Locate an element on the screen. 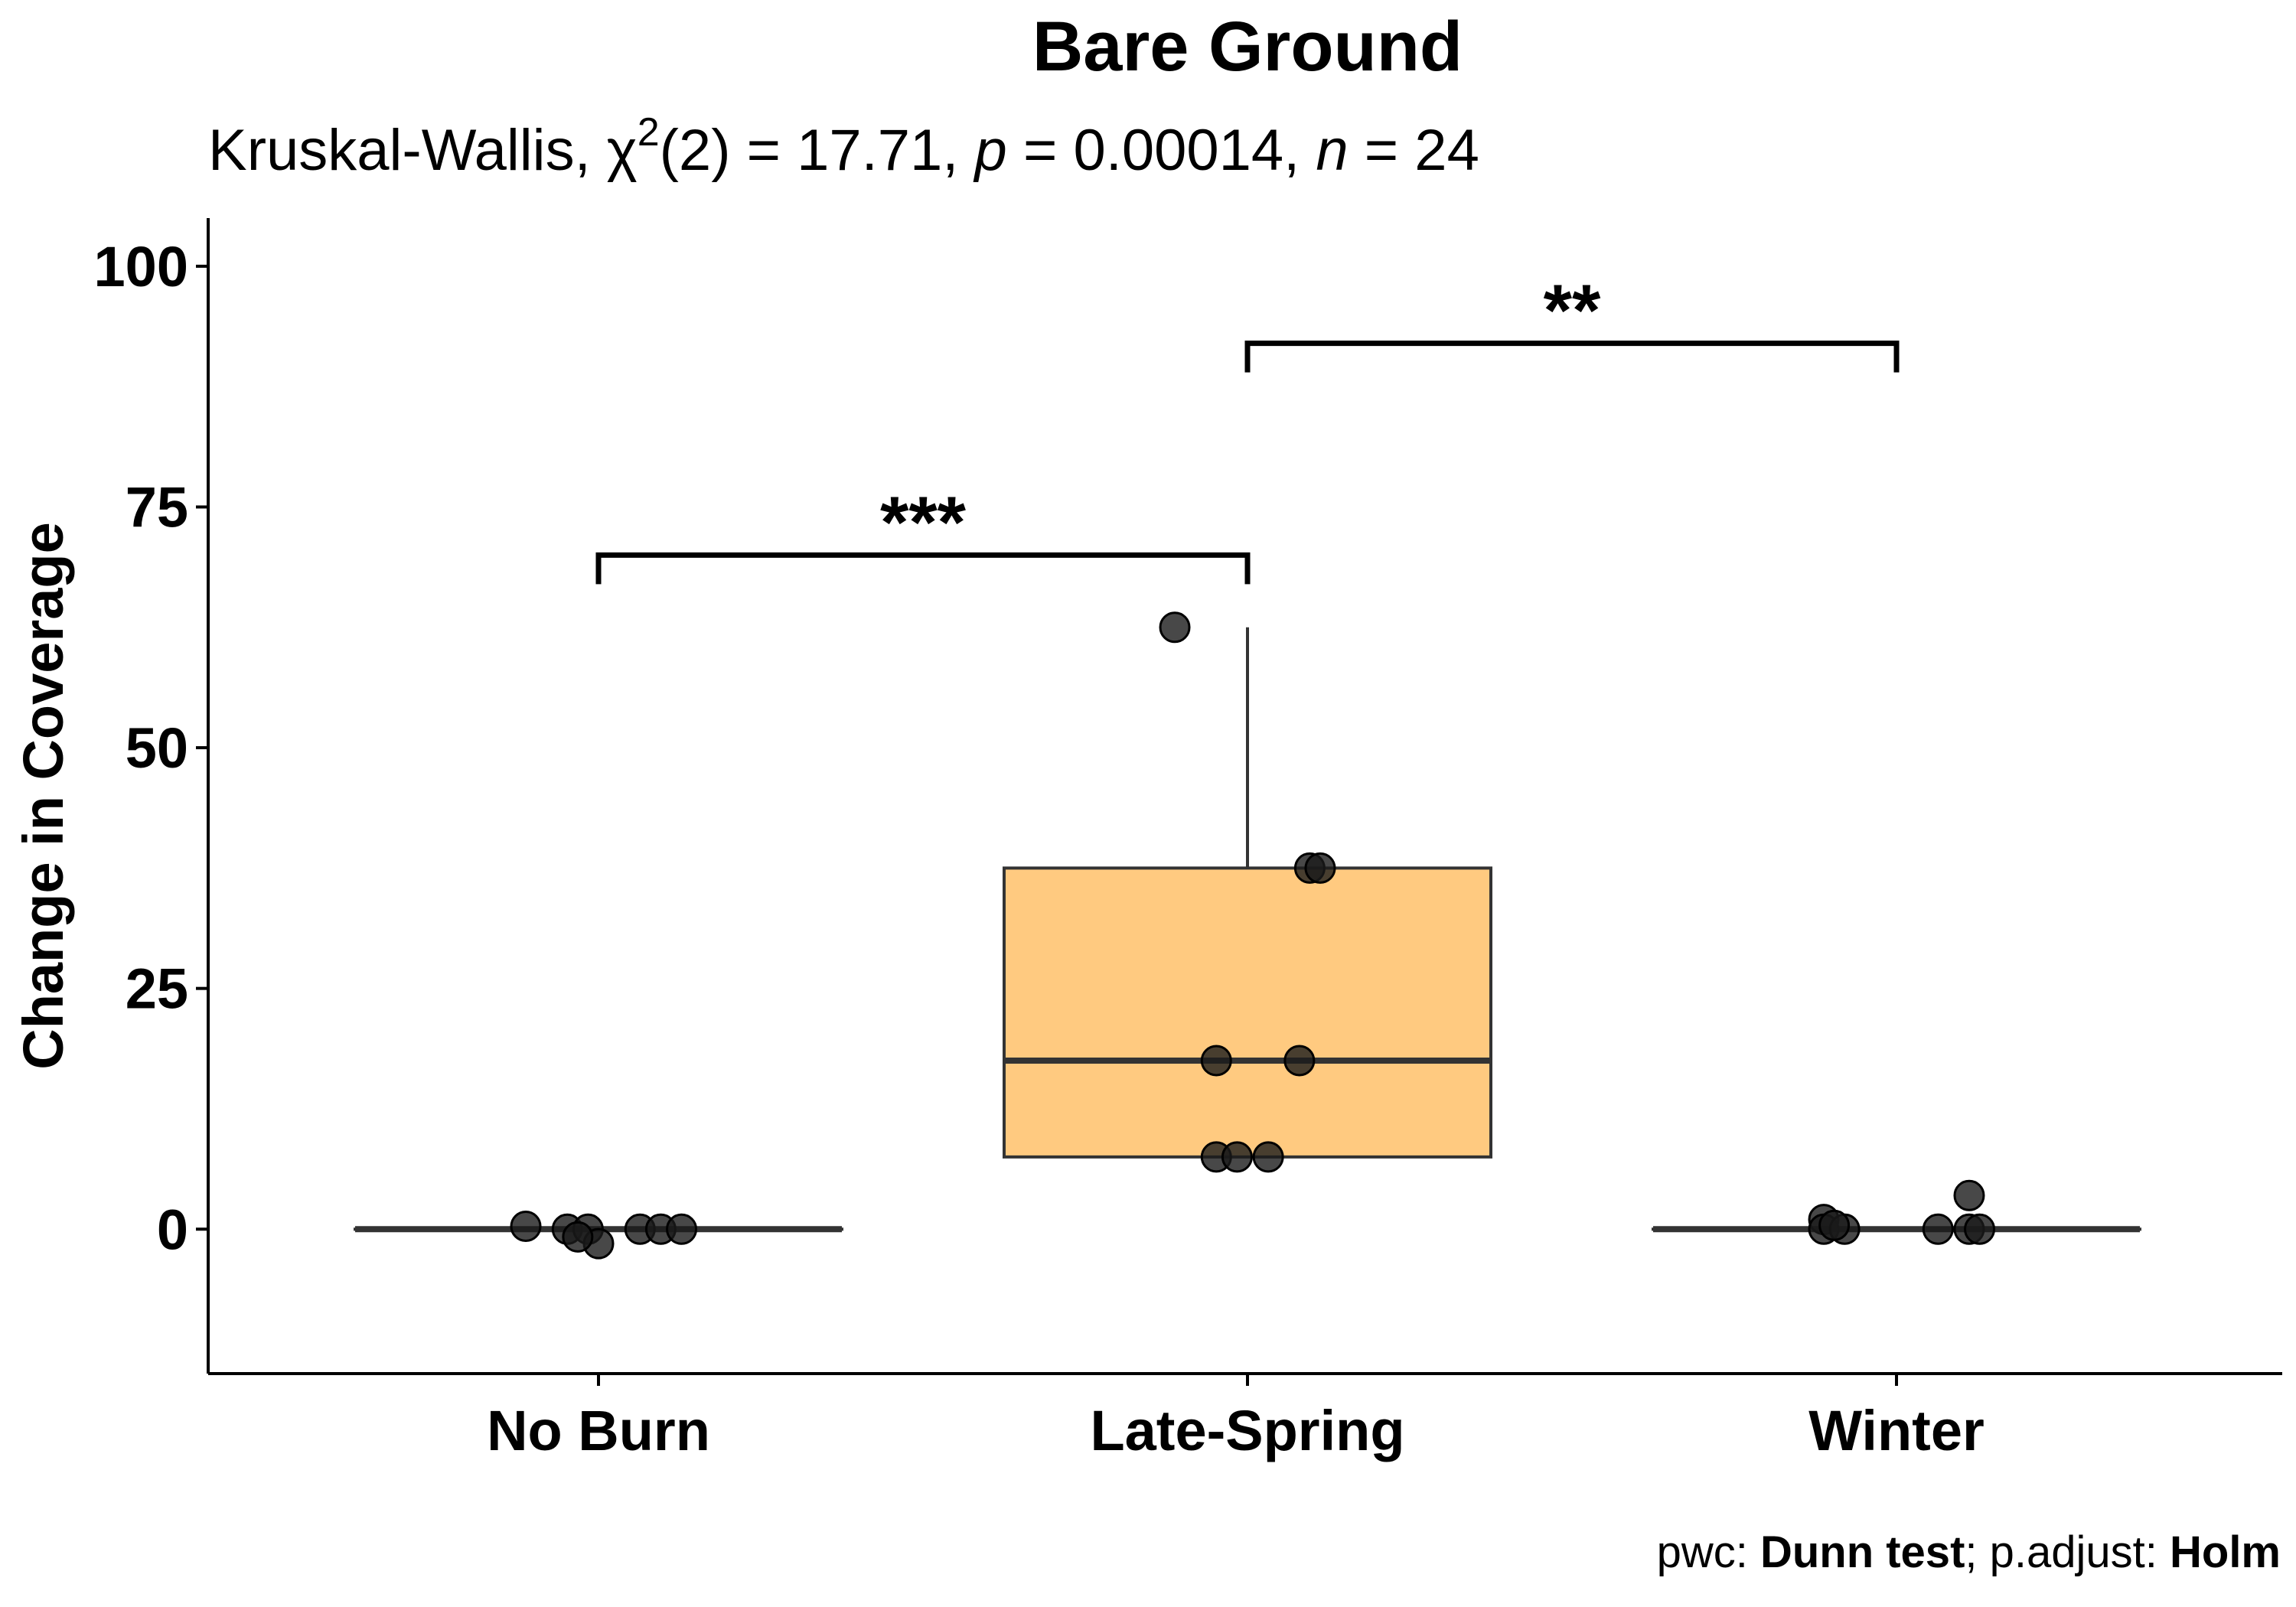 This screenshot has width=2296, height=1607. caption-pwc-value: Dunn test is located at coordinates (1862, 1552).